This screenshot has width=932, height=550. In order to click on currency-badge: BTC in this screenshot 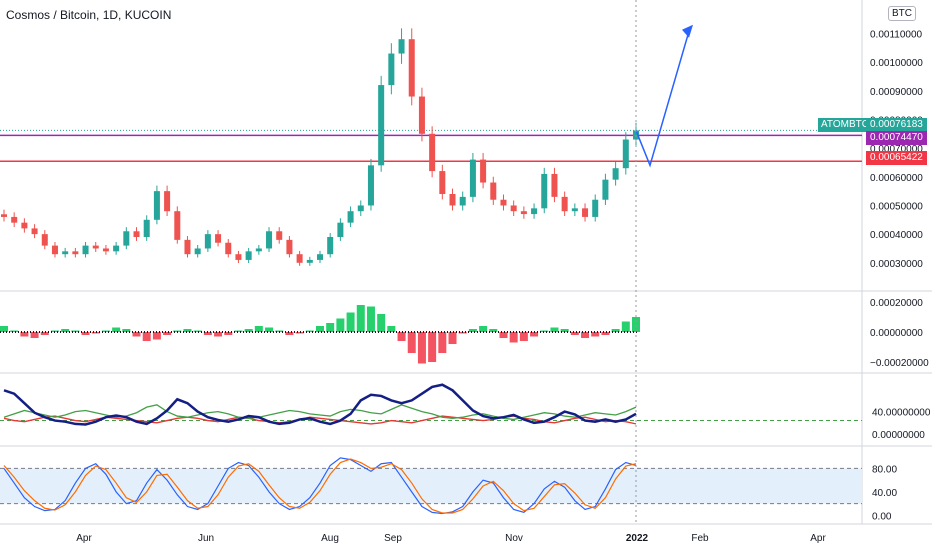, I will do `click(902, 13)`.